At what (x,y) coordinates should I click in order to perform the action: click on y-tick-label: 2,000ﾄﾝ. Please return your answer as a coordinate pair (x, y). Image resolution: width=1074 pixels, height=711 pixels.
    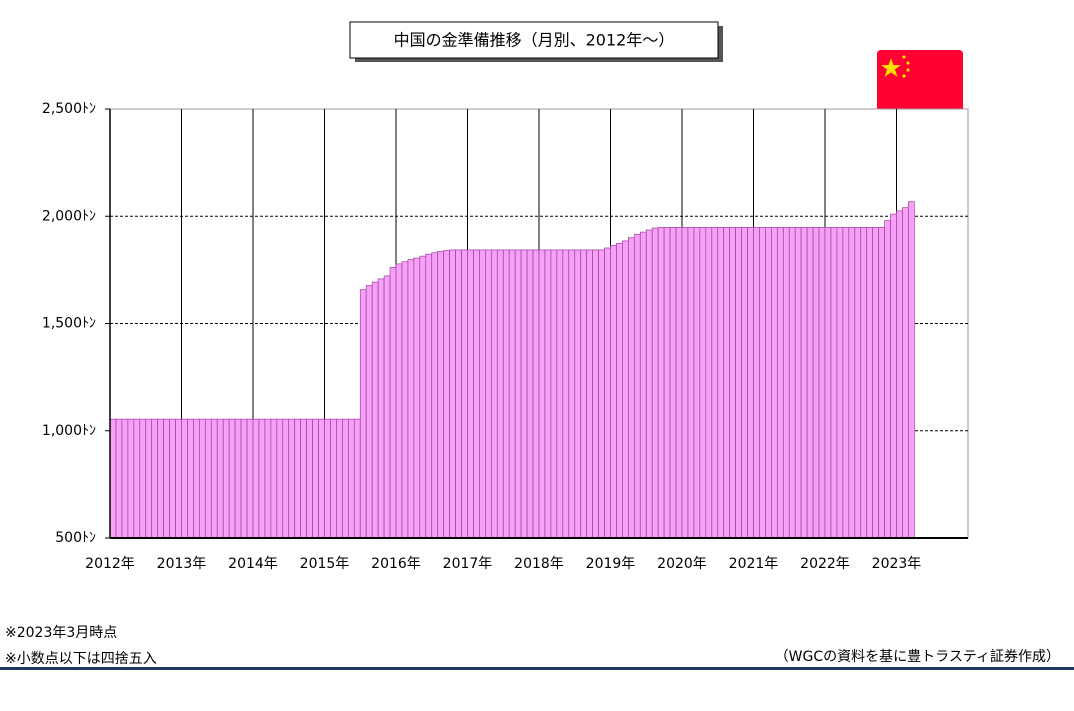
    Looking at the image, I should click on (69, 216).